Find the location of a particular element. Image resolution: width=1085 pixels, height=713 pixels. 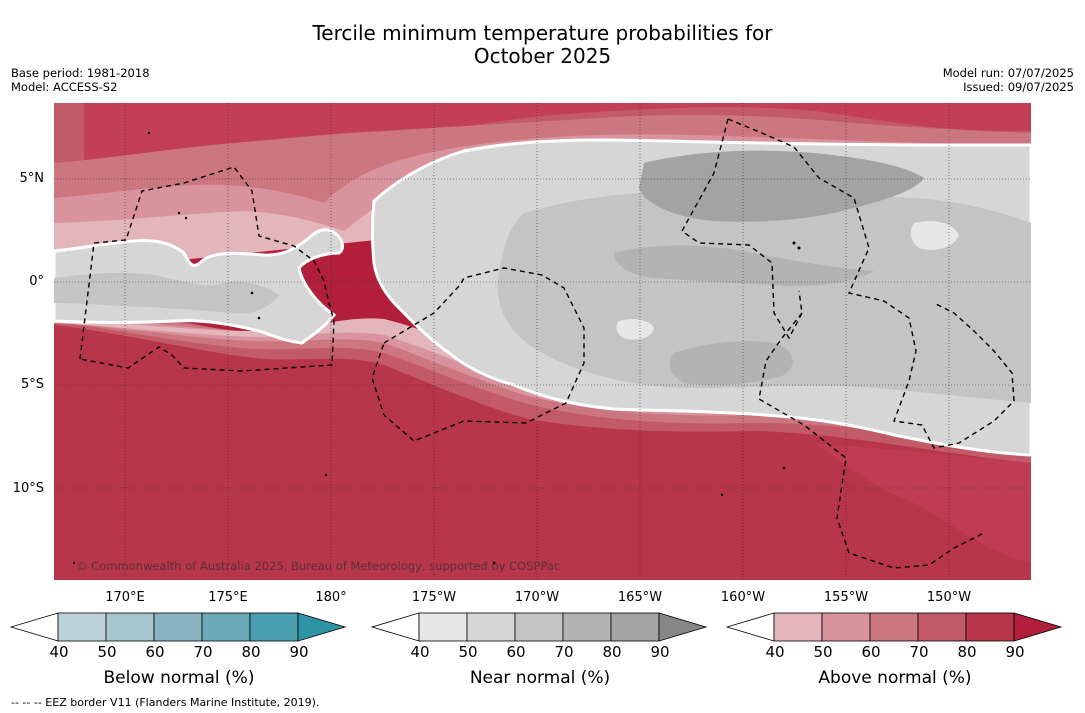

below-tick-80: 80 is located at coordinates (251, 652).